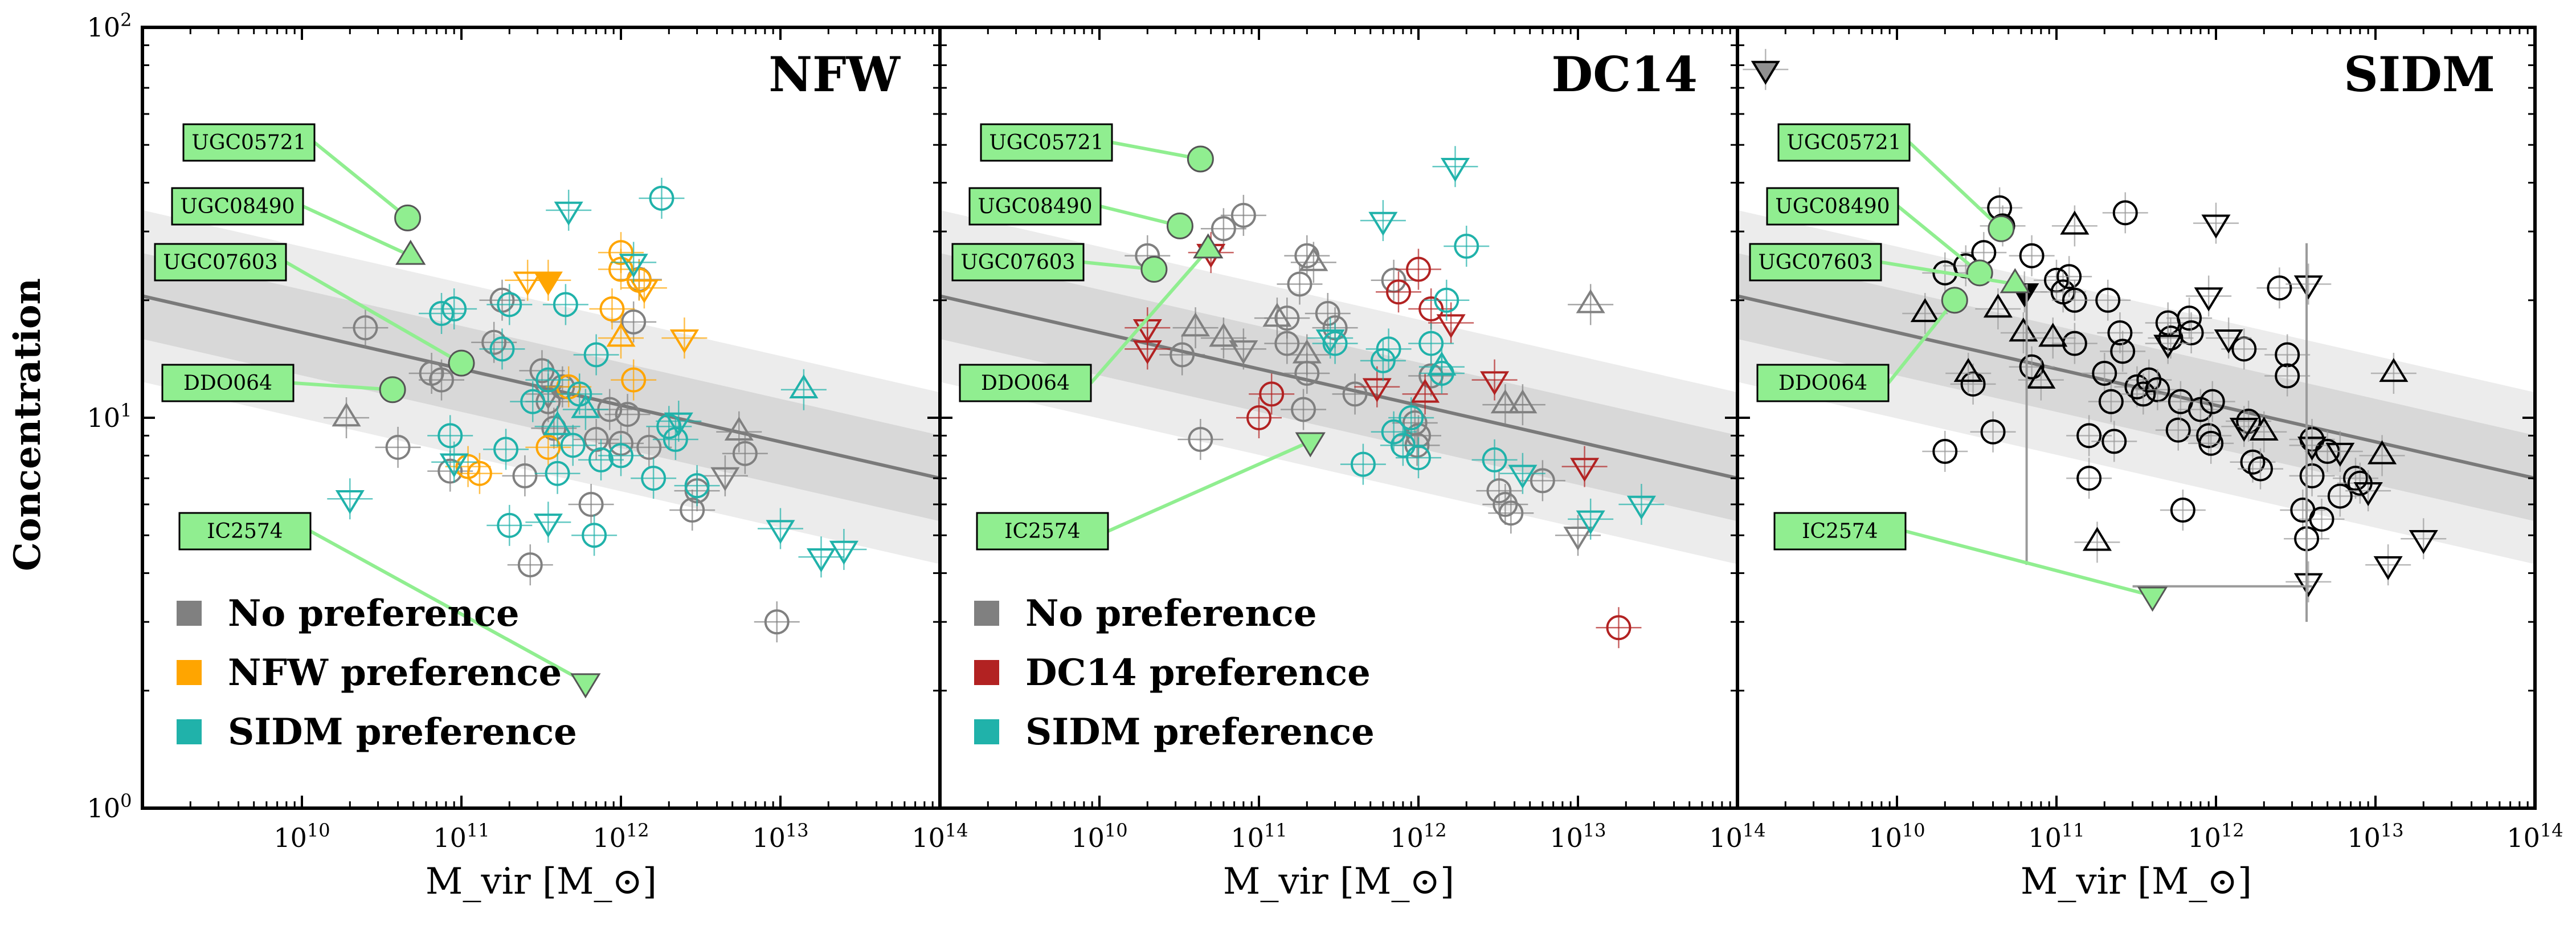  I want to click on legend-label: SIDM preference, so click(402, 732).